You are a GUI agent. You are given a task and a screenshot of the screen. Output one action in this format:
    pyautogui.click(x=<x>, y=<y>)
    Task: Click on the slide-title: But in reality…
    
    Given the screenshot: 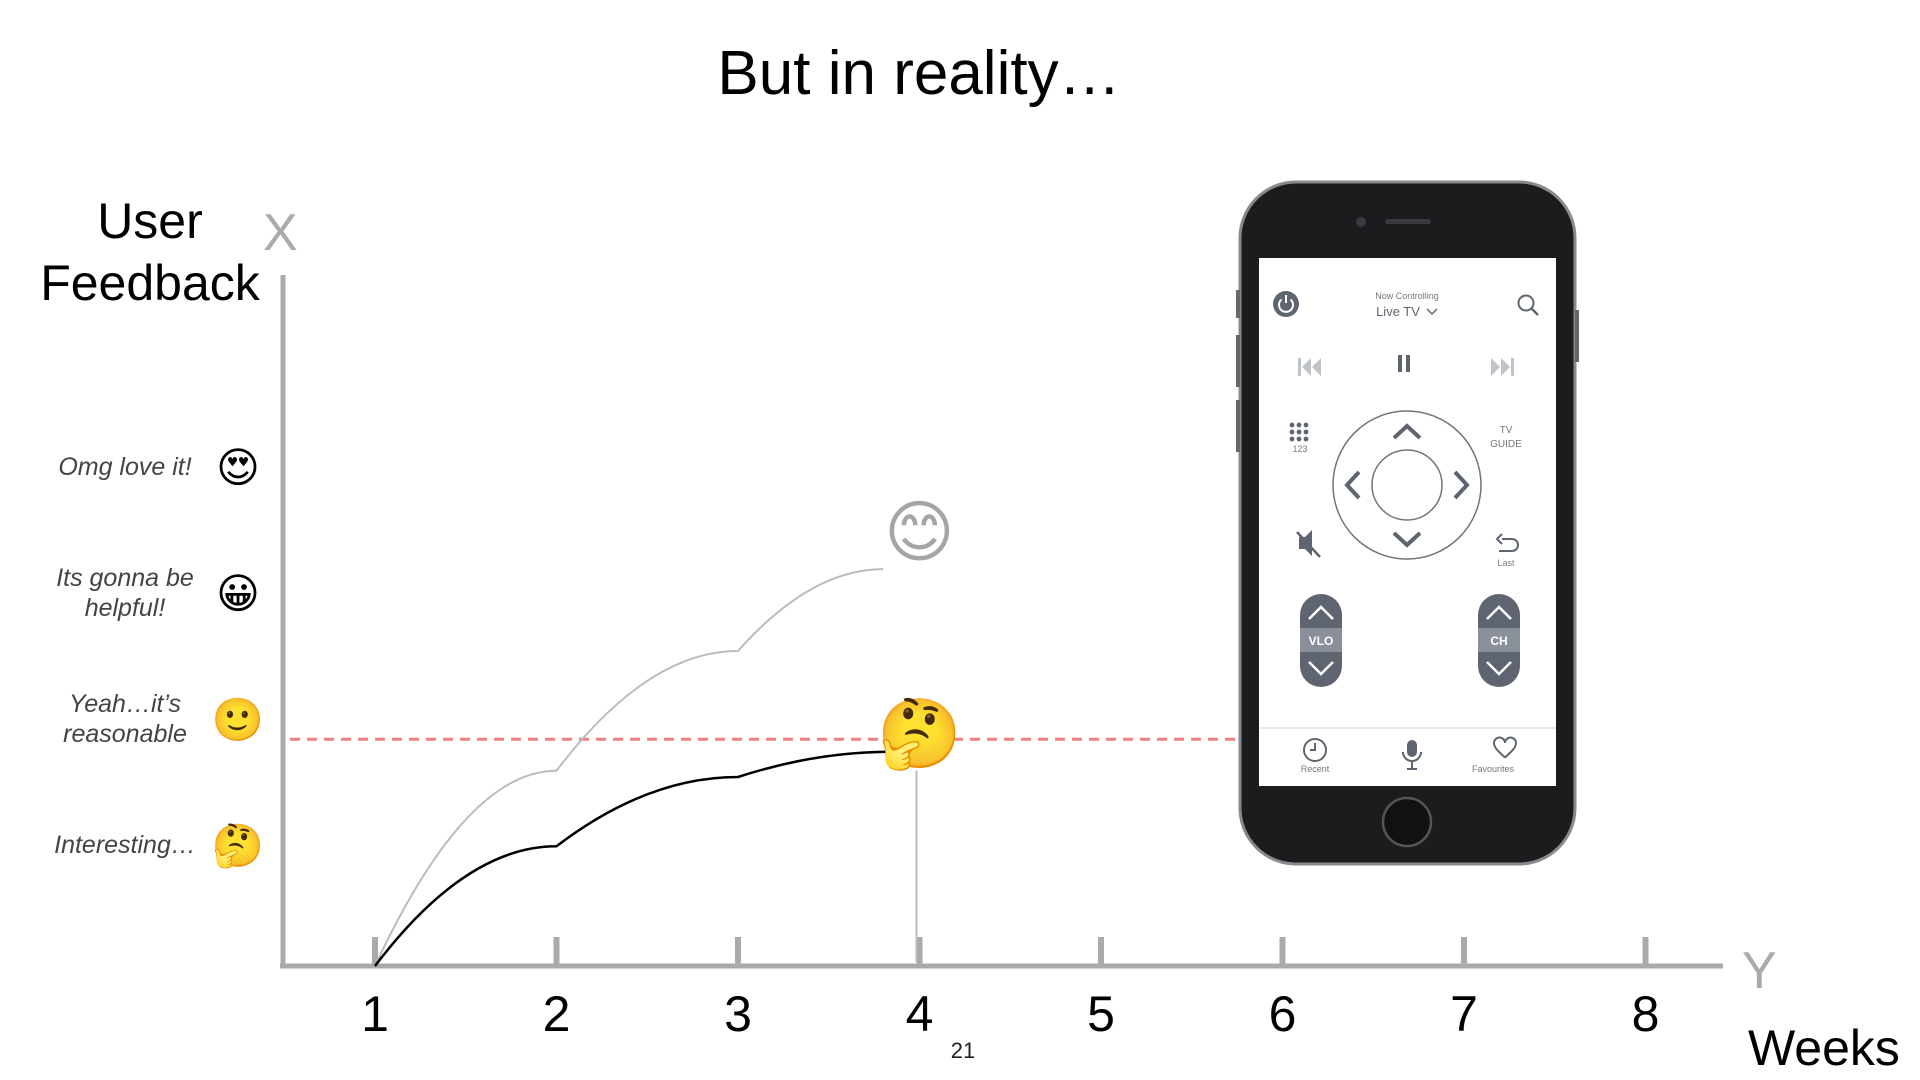 What is the action you would take?
    pyautogui.click(x=919, y=73)
    